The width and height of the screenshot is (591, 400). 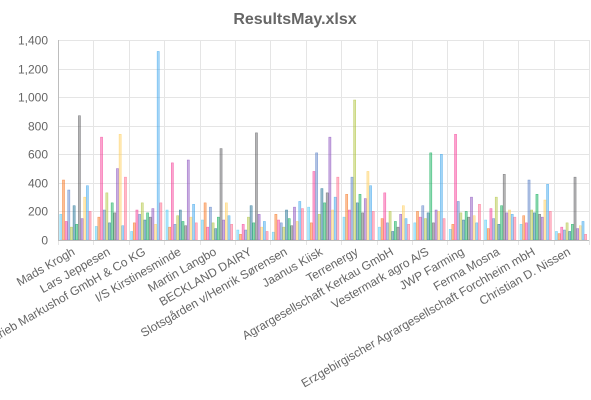 What do you see at coordinates (33, 98) in the screenshot?
I see `y-tick-label: 1,000` at bounding box center [33, 98].